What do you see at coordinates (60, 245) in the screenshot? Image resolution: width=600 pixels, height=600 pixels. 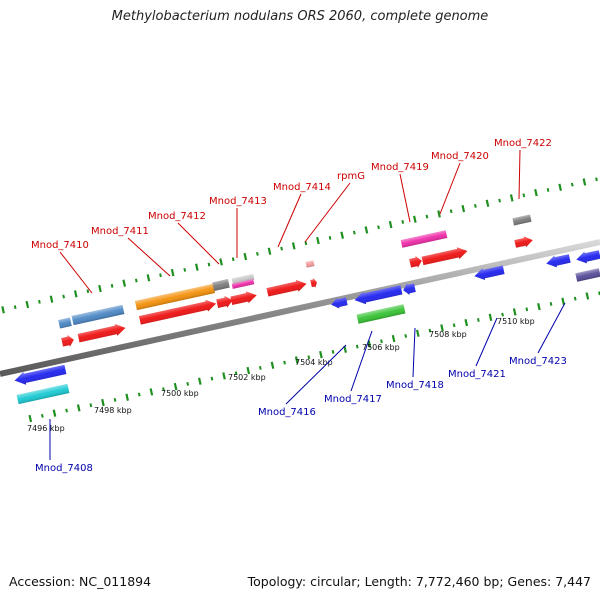 I see `forward-gene-label: Mnod_7410` at bounding box center [60, 245].